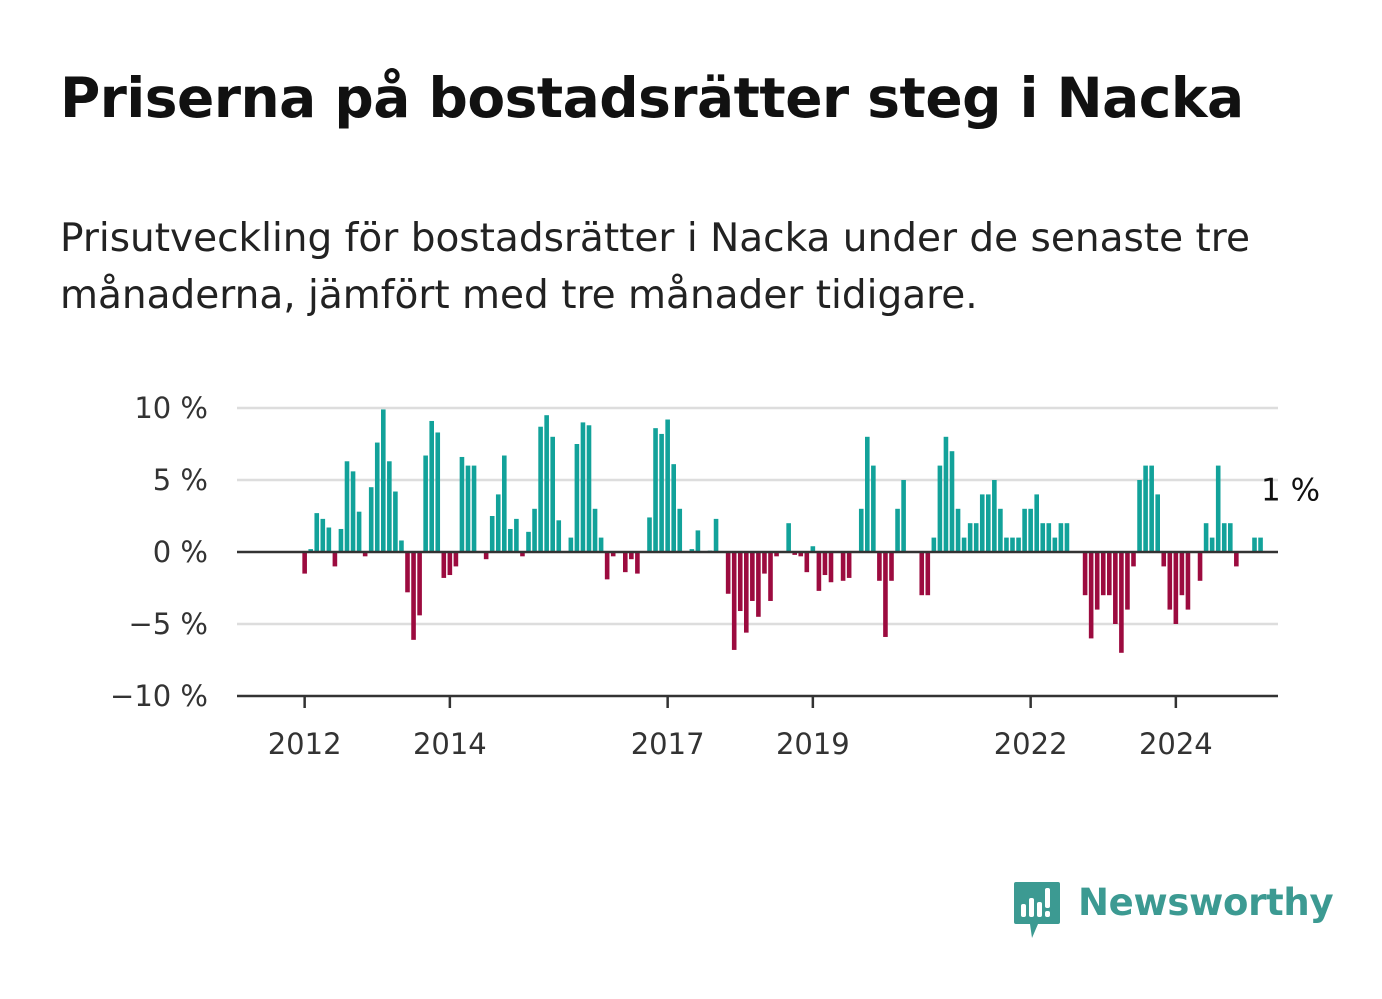 The image size is (1382, 999). What do you see at coordinates (740, 728) in the screenshot?
I see `x-axis-labels: 2012 2014 2017 2019 2022 2024` at bounding box center [740, 728].